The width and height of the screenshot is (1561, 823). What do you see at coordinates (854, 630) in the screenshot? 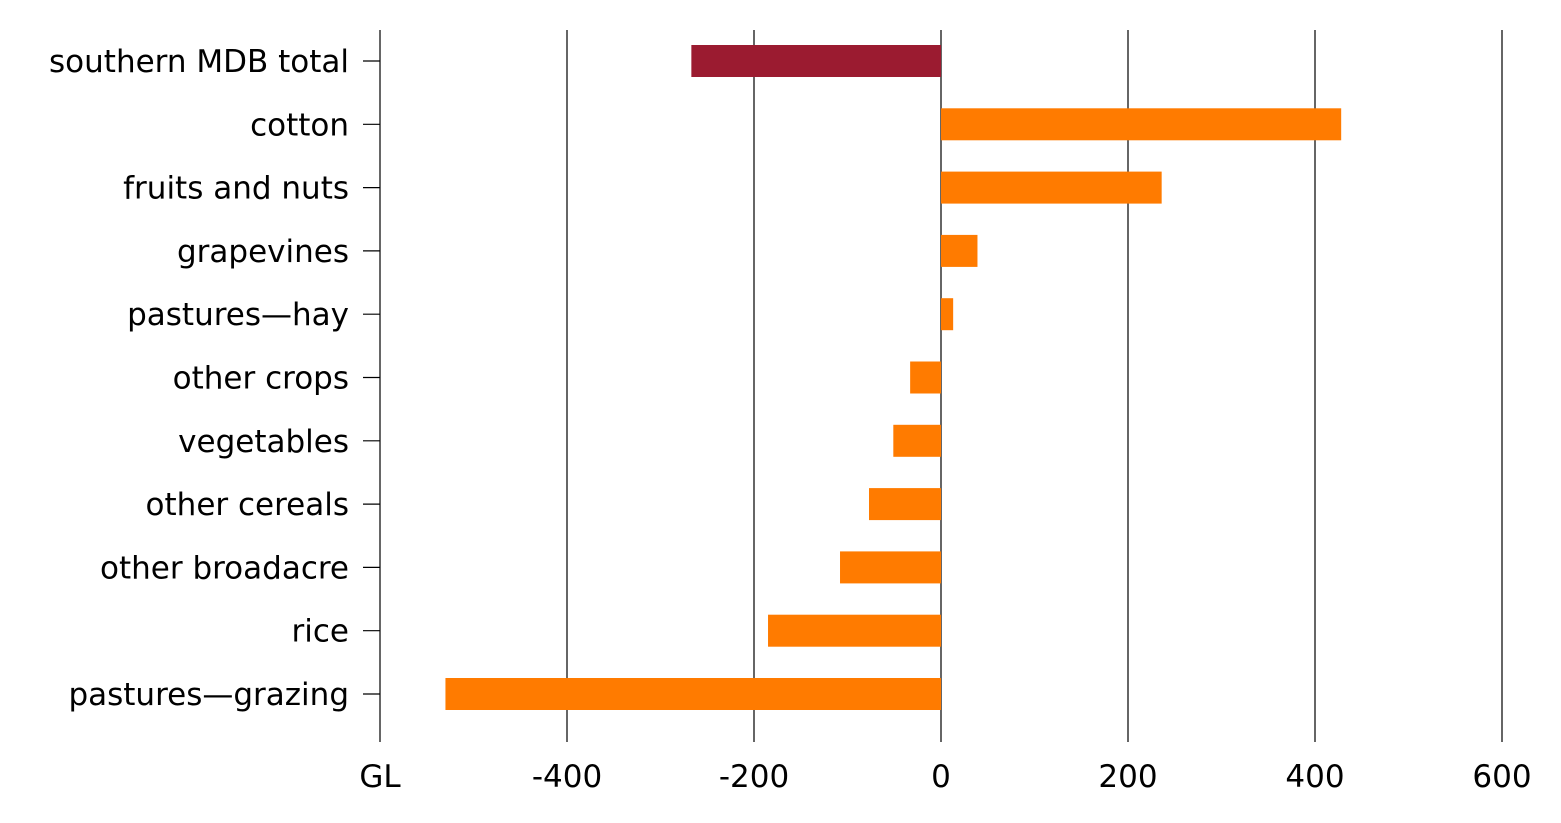
I see `bar-rice` at bounding box center [854, 630].